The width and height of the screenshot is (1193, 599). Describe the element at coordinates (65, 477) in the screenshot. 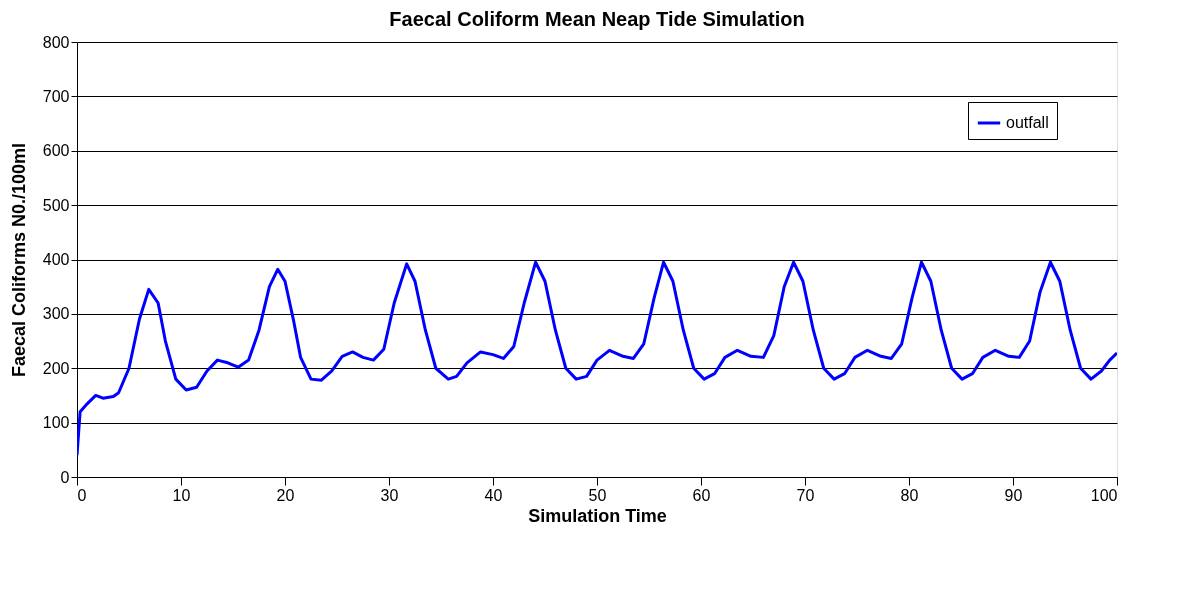

I see `y-tick-label: 0` at that location.